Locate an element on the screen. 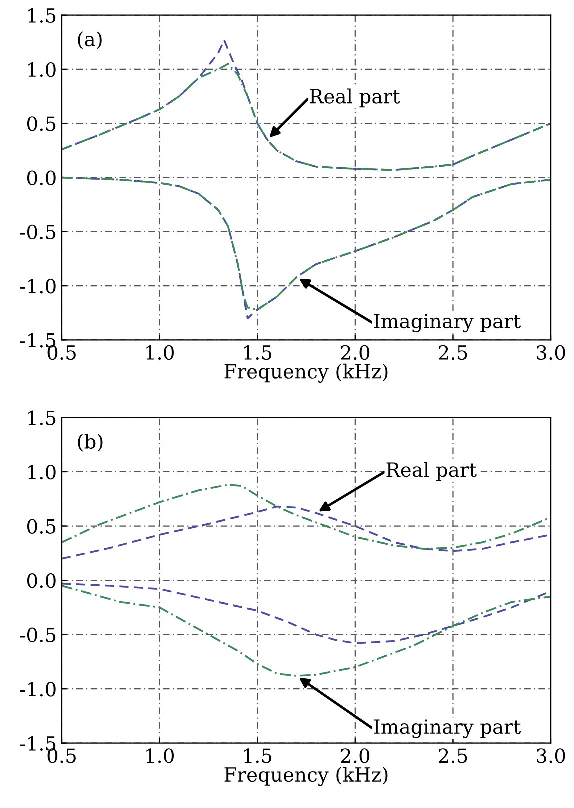  y-tick-label: -1.5 is located at coordinates (38, 744).